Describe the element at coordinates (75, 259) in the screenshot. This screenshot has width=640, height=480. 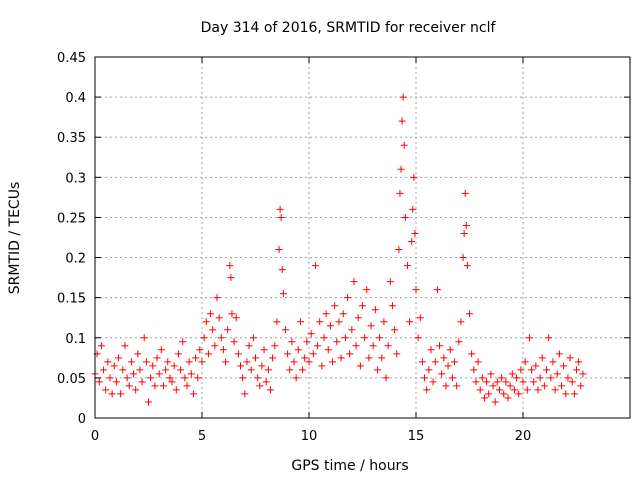
I see `y-tick-label: 0.2` at that location.